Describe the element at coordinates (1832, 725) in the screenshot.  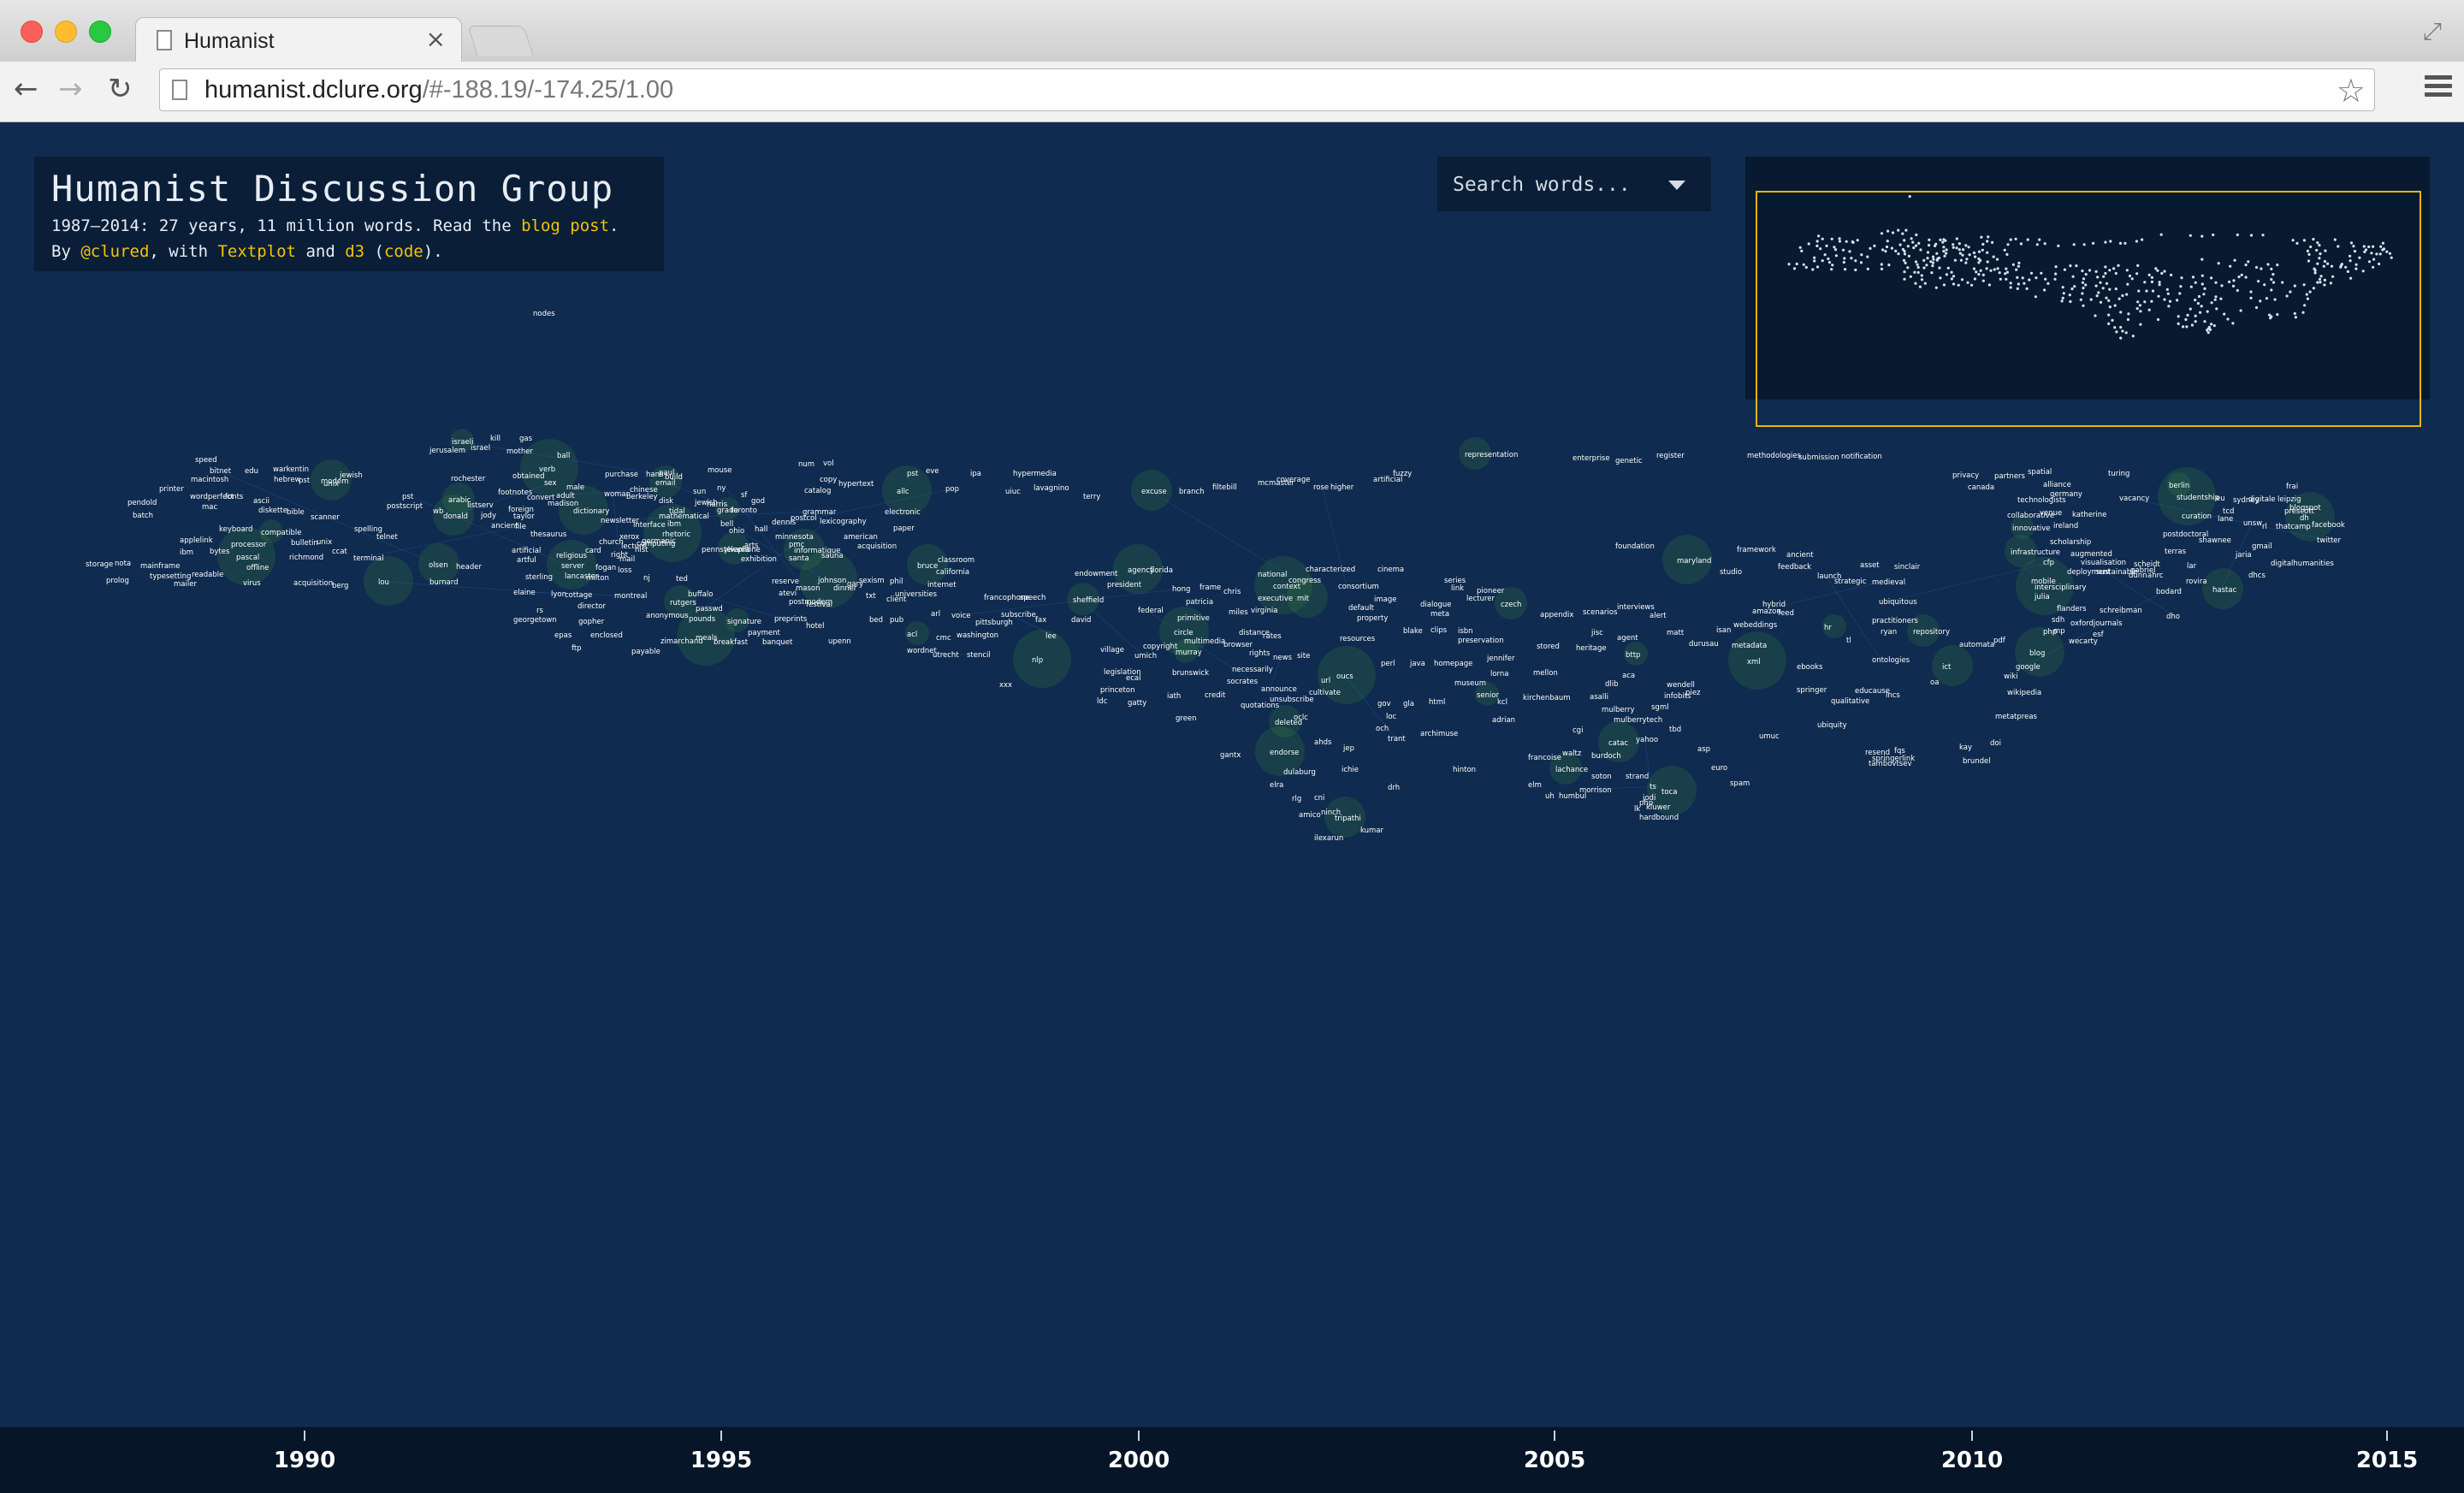
I see `word-label: ubiquity` at that location.